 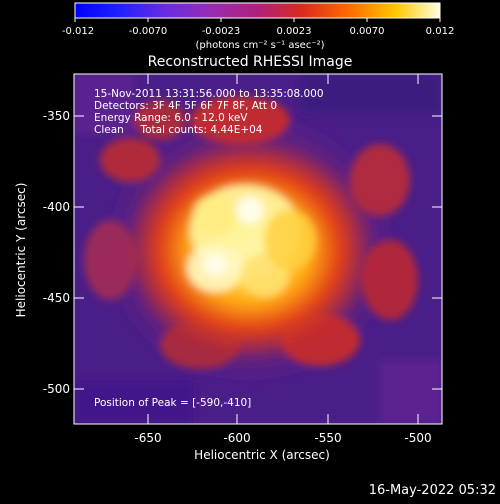 What do you see at coordinates (178, 130) in the screenshot?
I see `info-line-counts: Clean Total counts: 4.44E+04` at bounding box center [178, 130].